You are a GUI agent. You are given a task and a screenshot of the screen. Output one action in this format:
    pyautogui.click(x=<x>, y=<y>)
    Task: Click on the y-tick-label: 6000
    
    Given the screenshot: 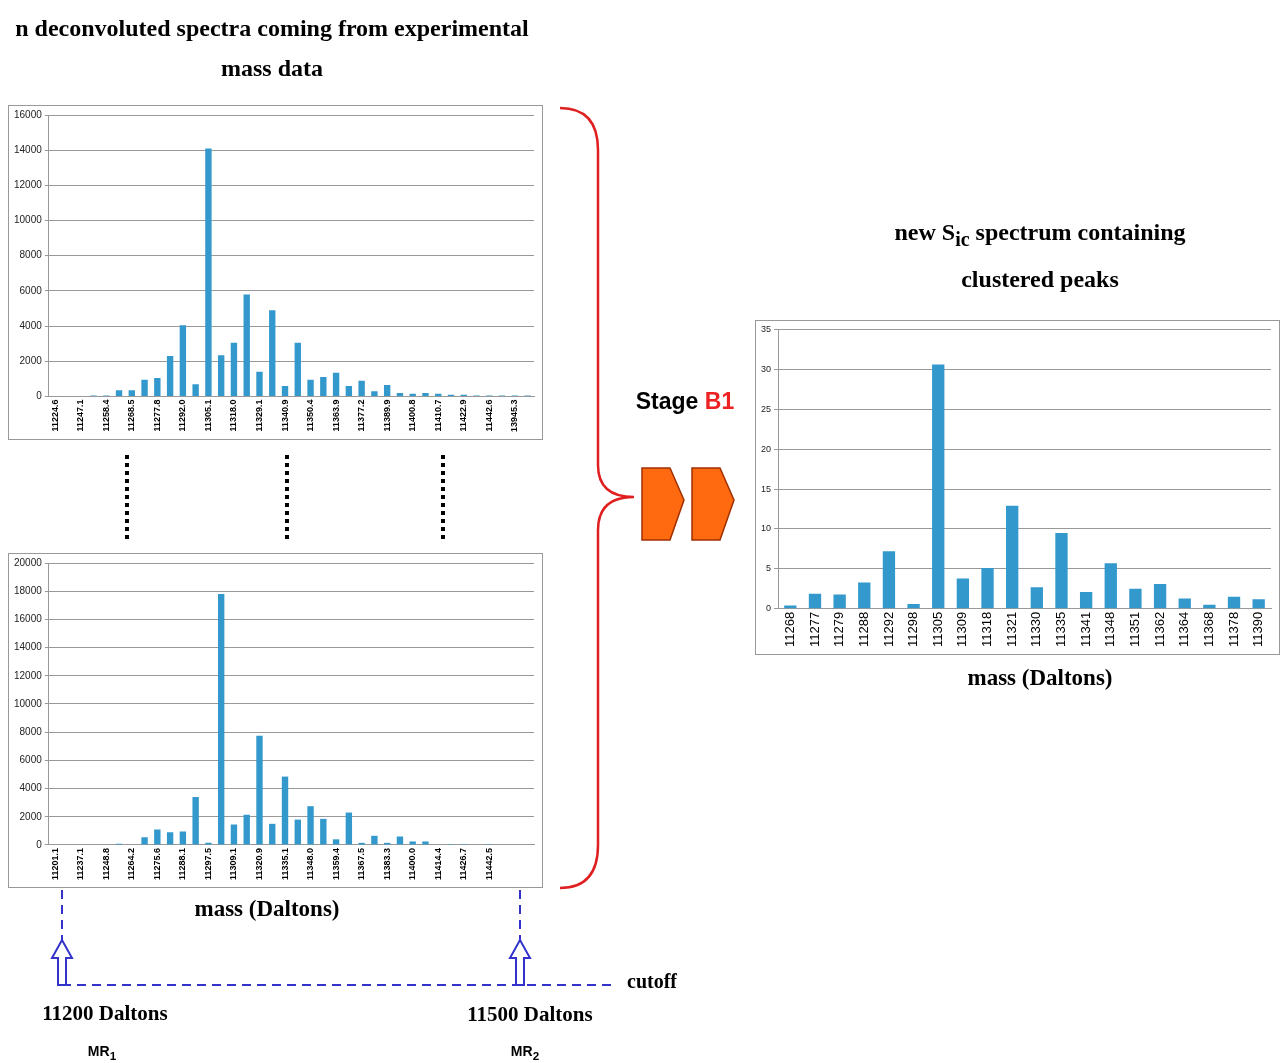 What is the action you would take?
    pyautogui.click(x=31, y=760)
    